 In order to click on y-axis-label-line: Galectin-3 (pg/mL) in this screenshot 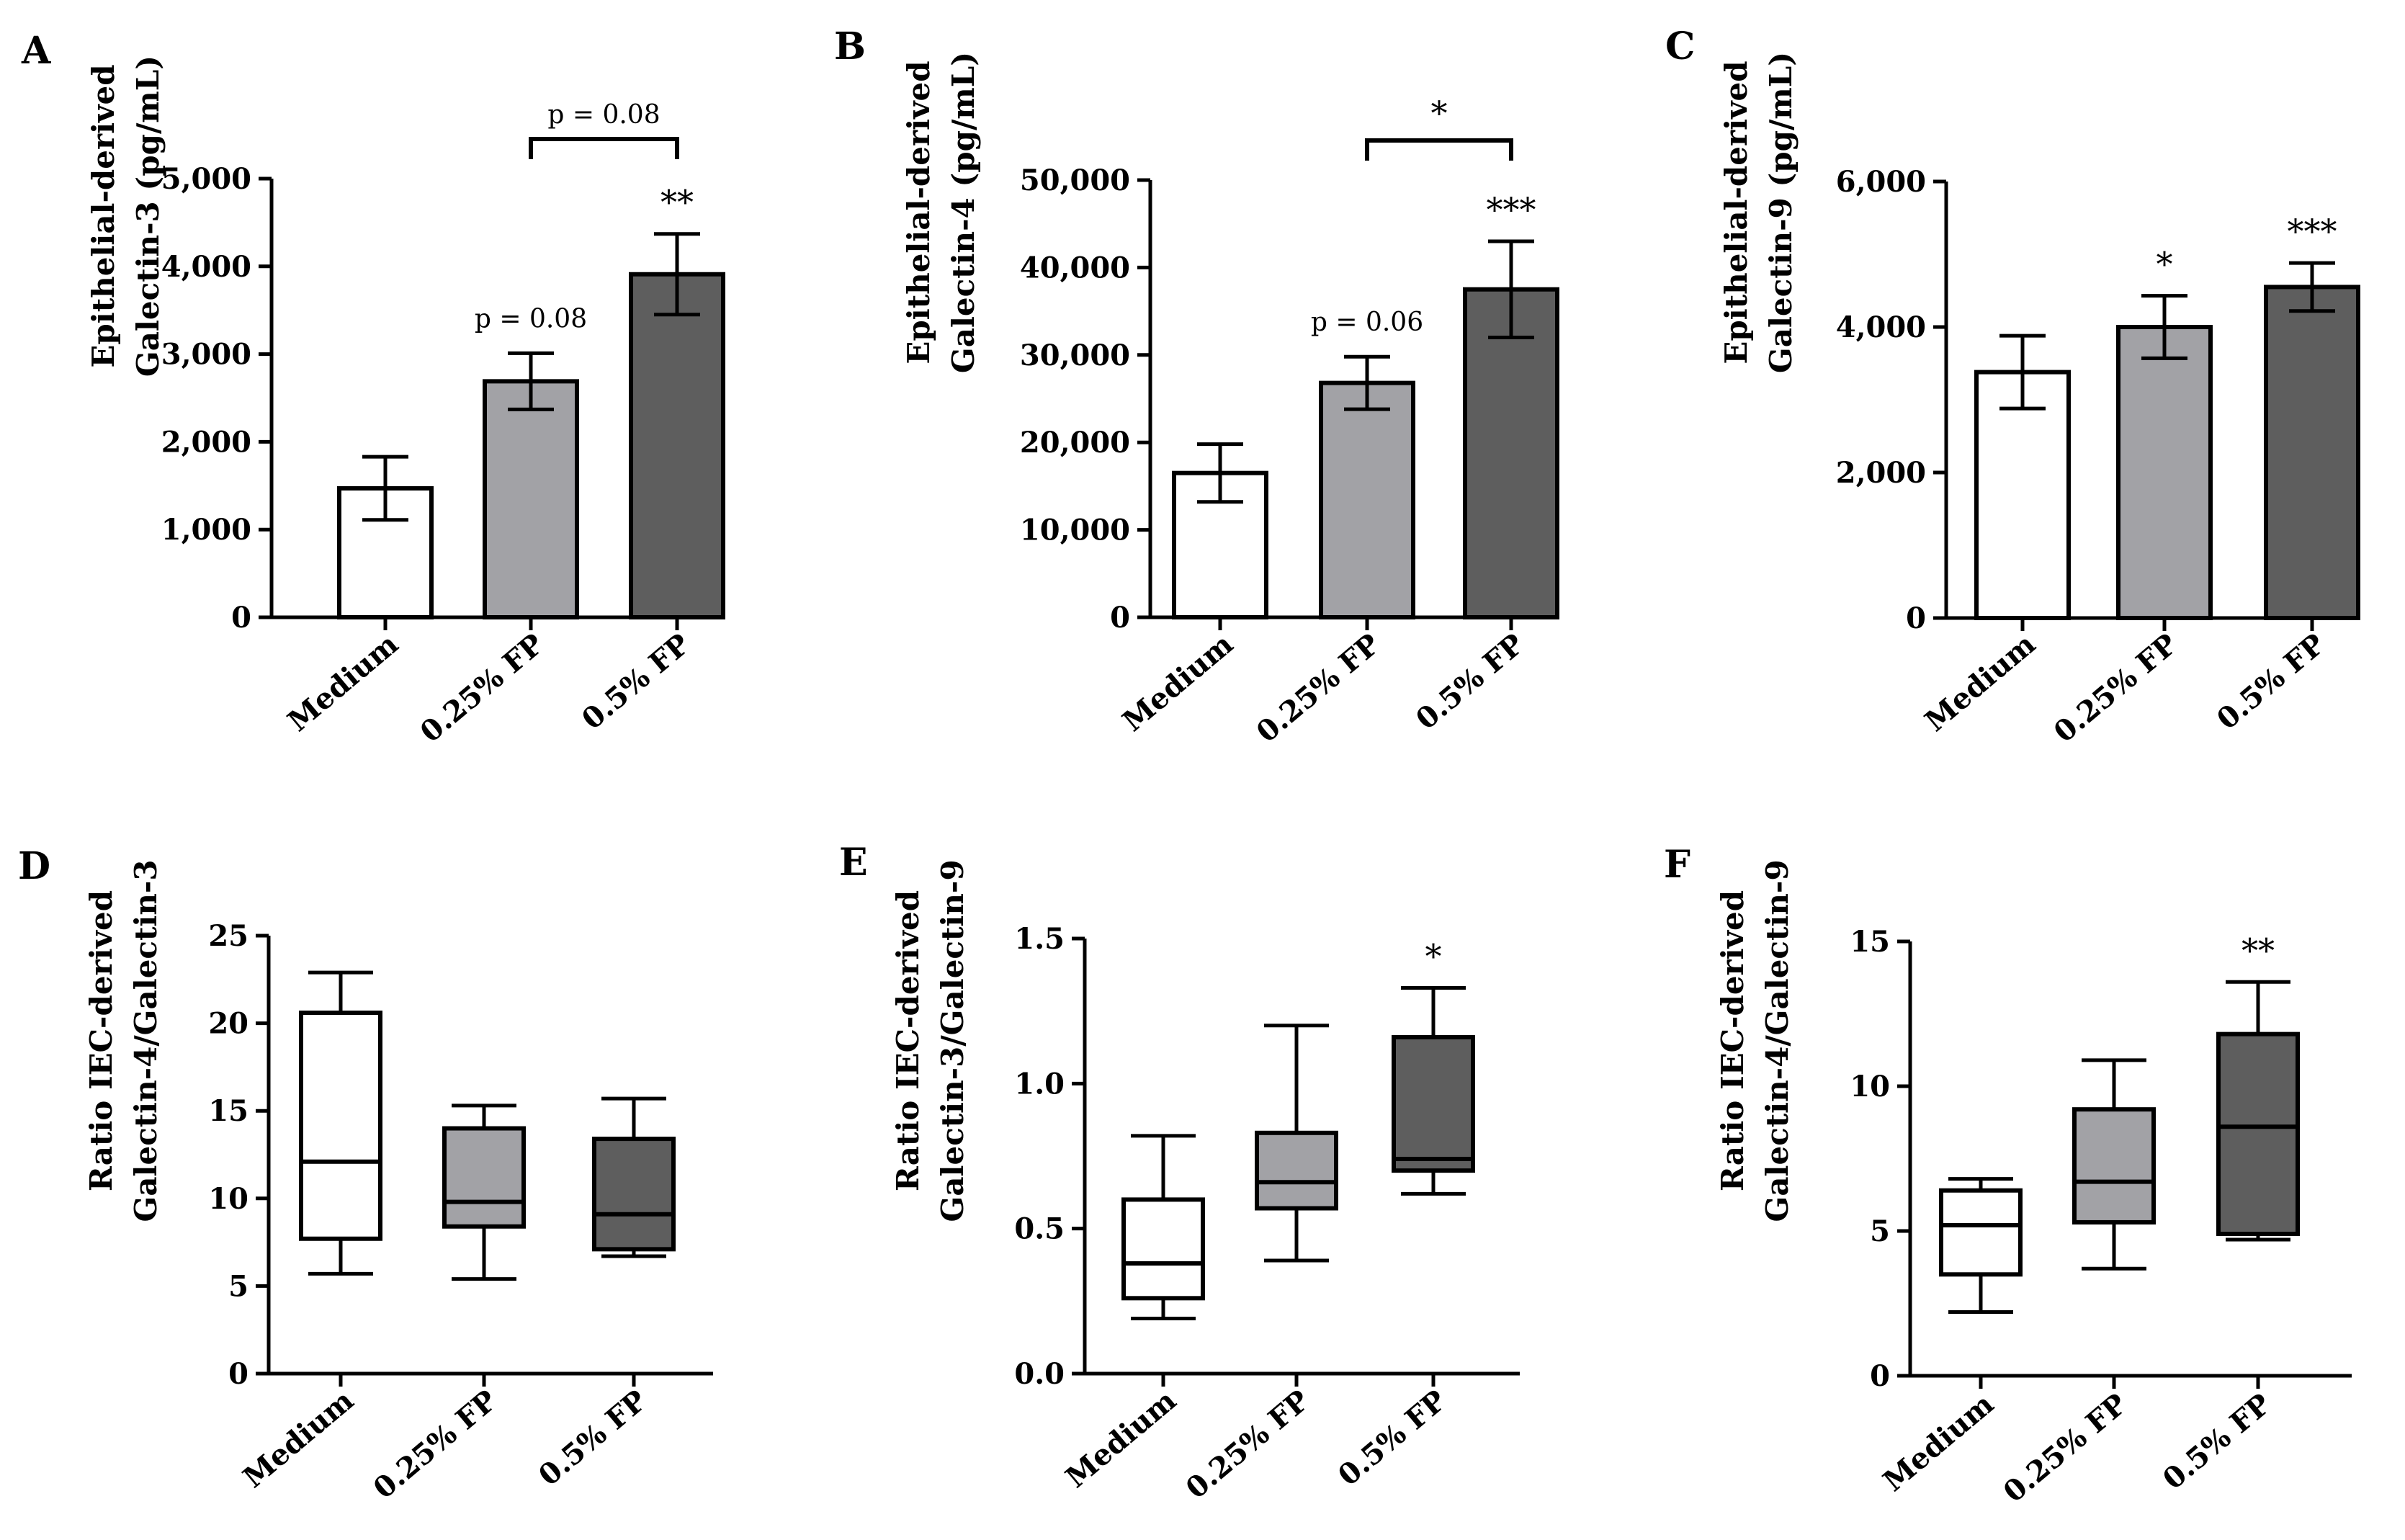, I will do `click(148, 216)`.